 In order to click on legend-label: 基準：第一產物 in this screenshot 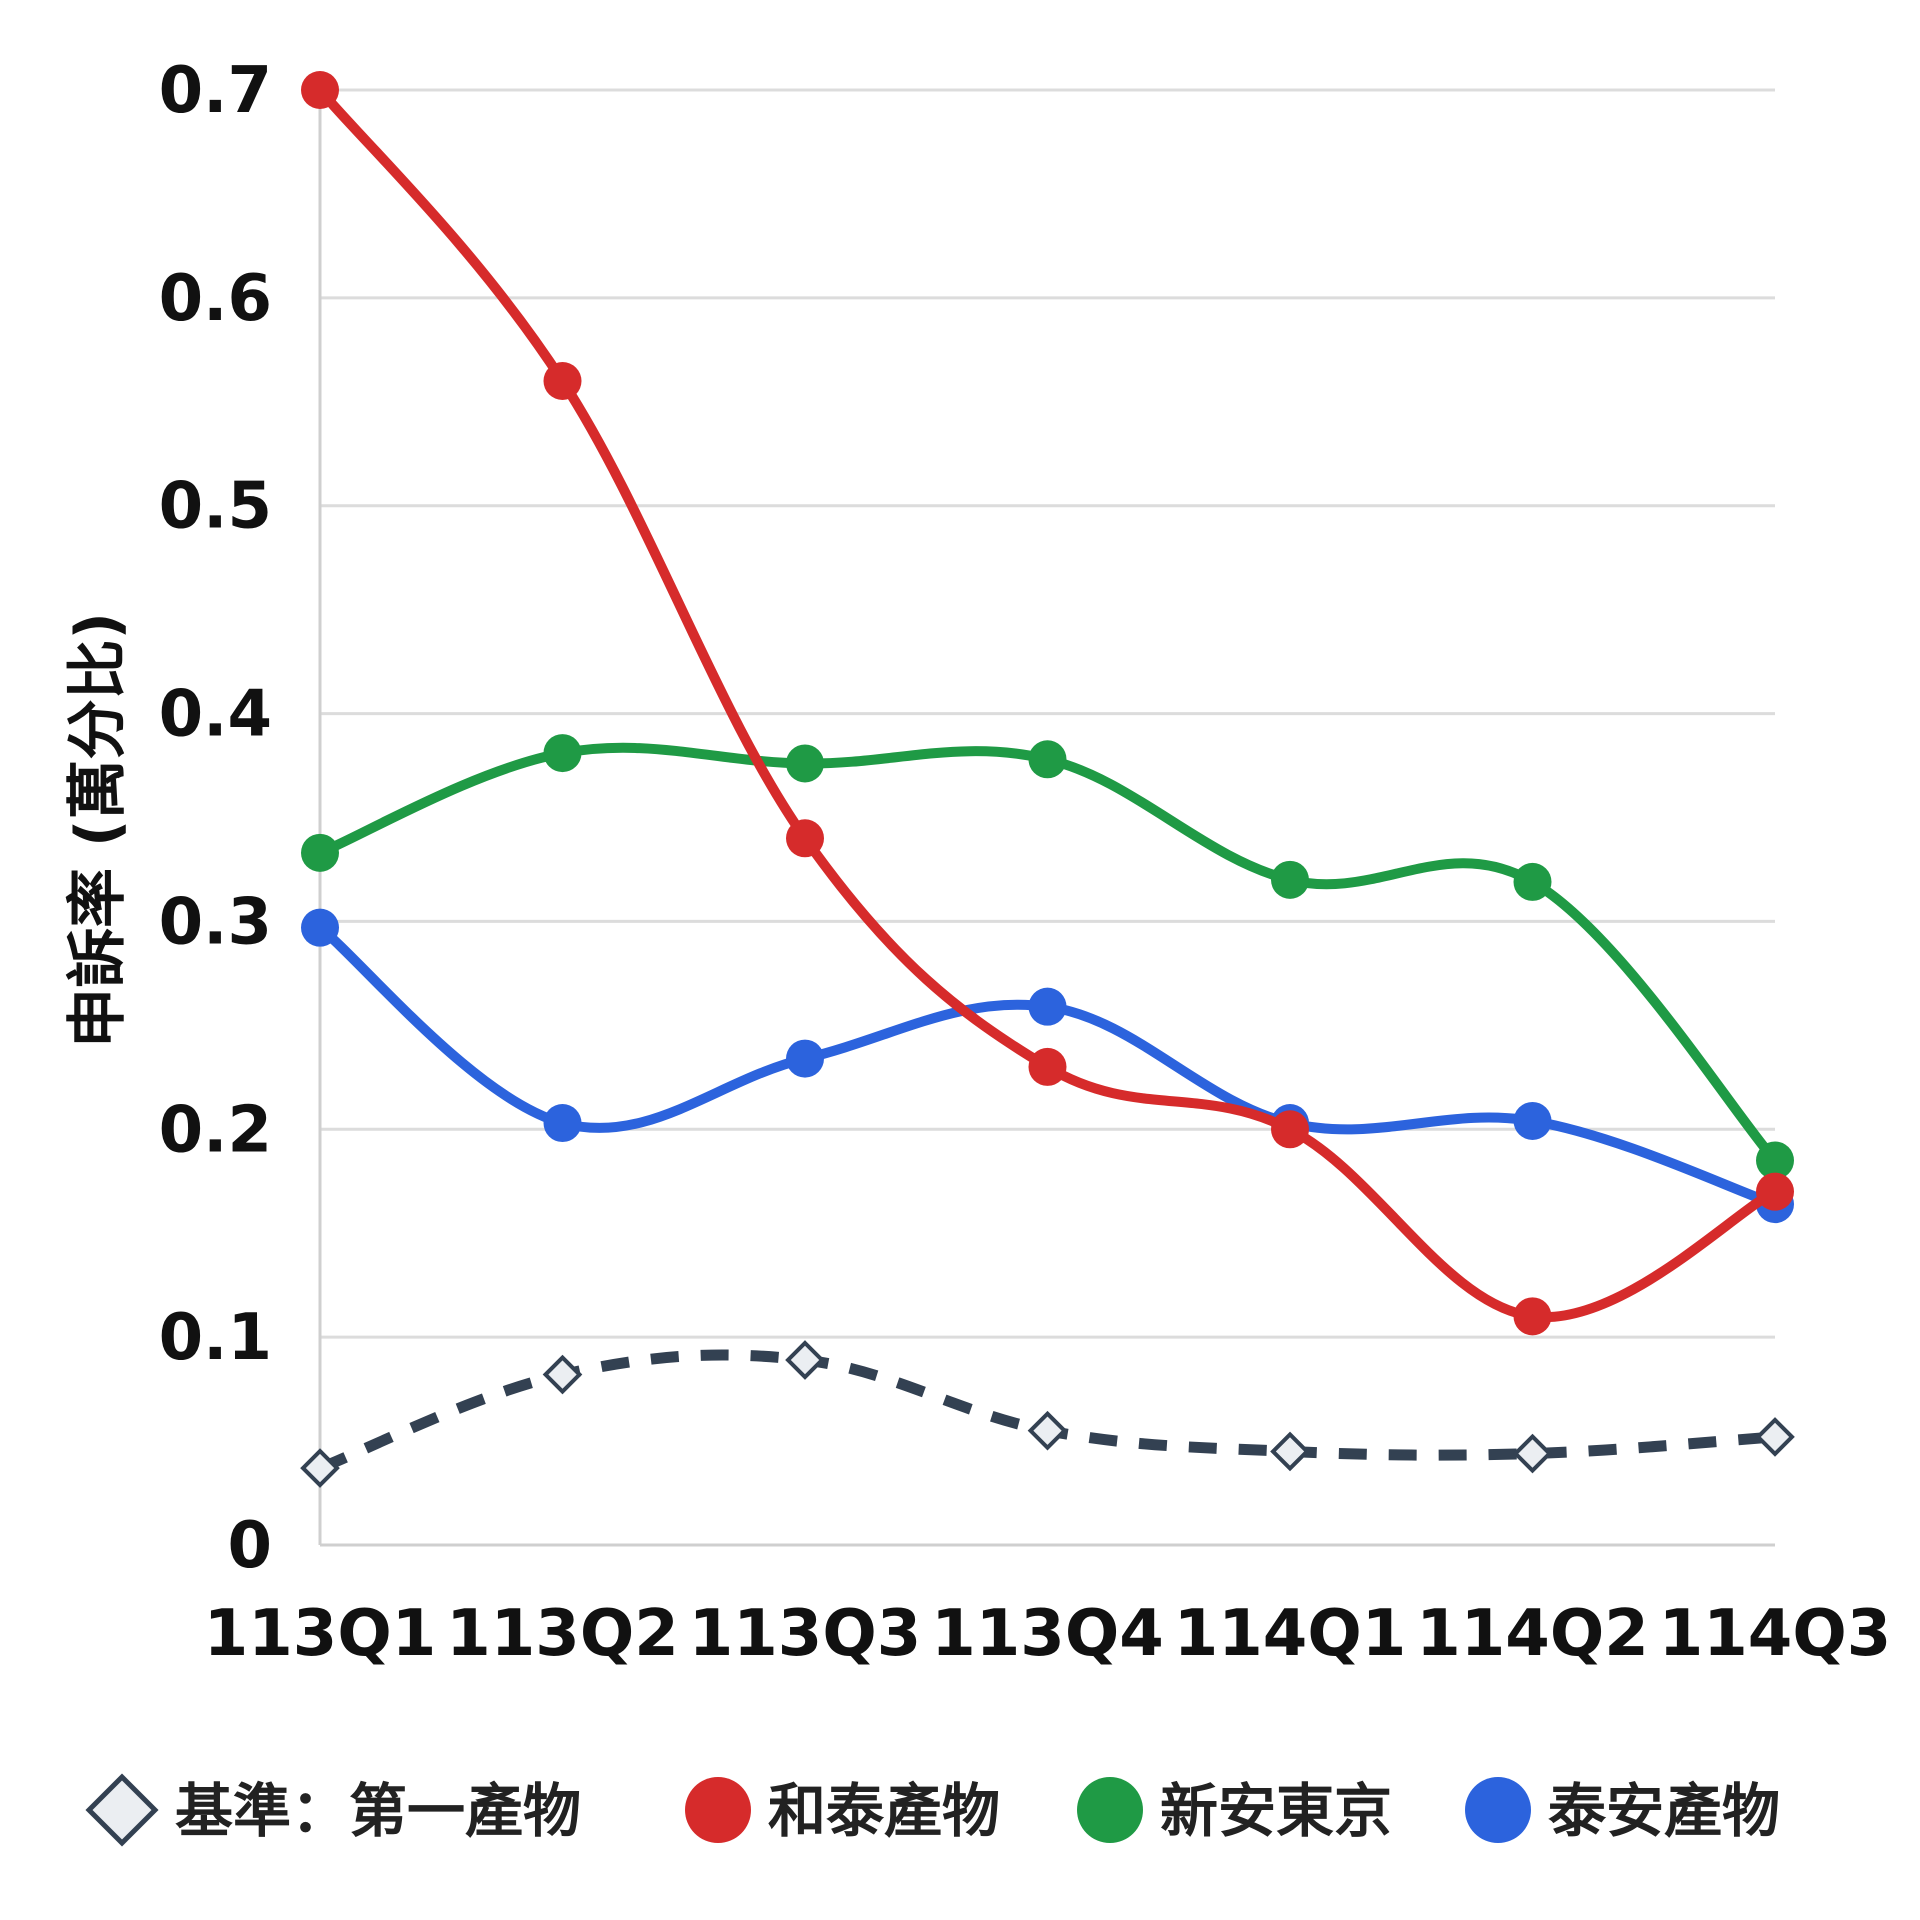, I will do `click(378, 1811)`.